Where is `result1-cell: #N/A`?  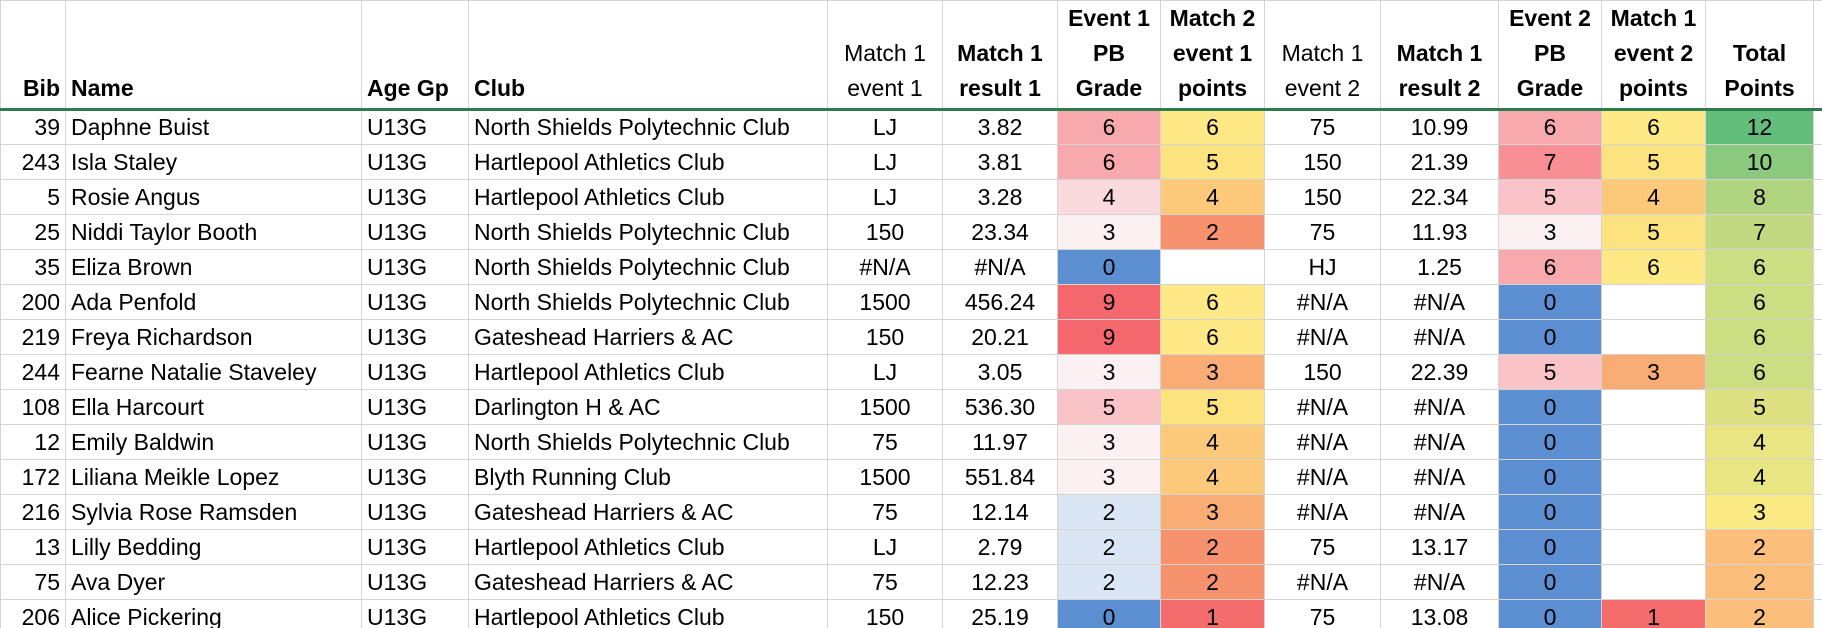
result1-cell: #N/A is located at coordinates (1000, 267).